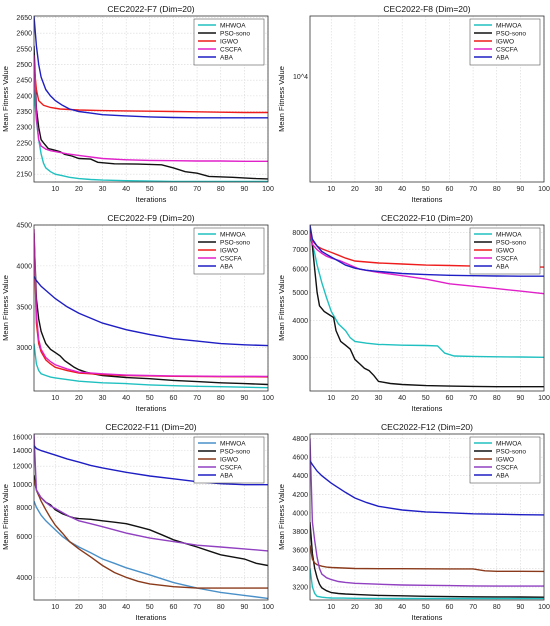 The height and width of the screenshot is (626, 550). What do you see at coordinates (300, 250) in the screenshot?
I see `y-tick-label: 7000` at bounding box center [300, 250].